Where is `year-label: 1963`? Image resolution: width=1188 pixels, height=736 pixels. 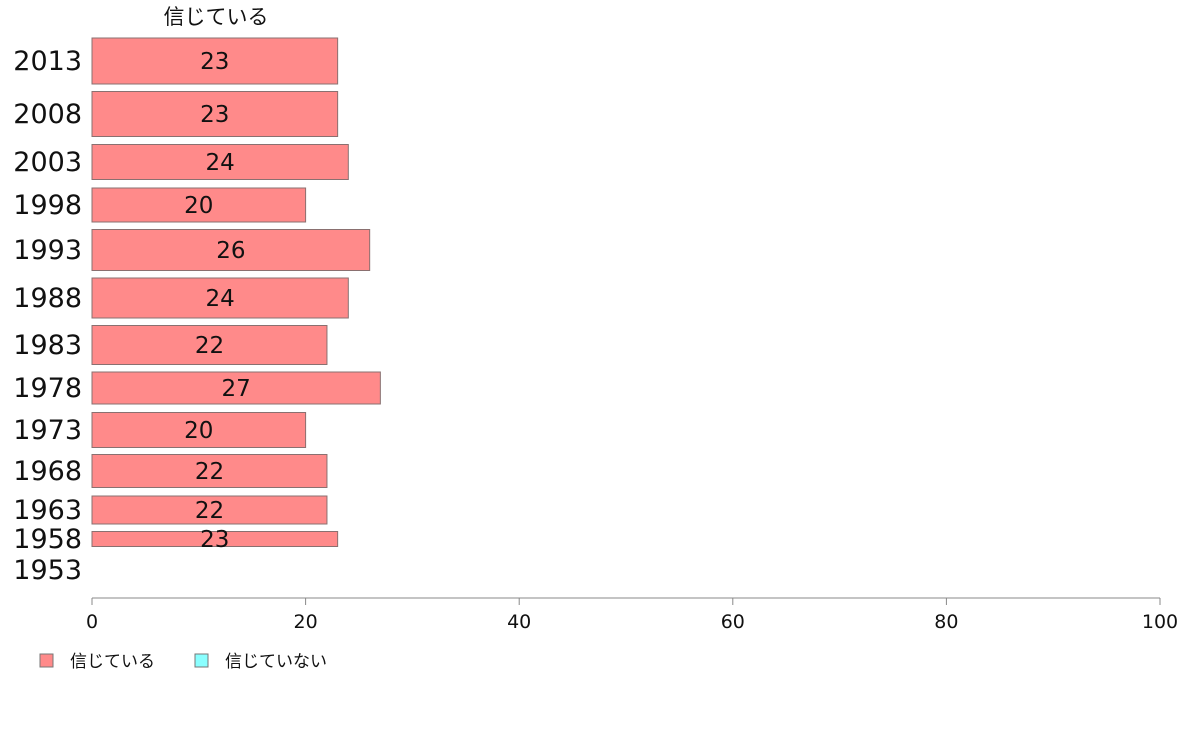 year-label: 1963 is located at coordinates (47, 510).